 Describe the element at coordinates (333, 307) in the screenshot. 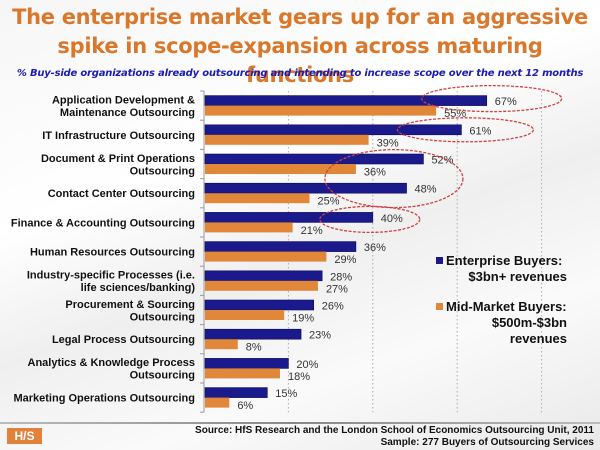

I see `enterprise-value-label: 26%` at that location.